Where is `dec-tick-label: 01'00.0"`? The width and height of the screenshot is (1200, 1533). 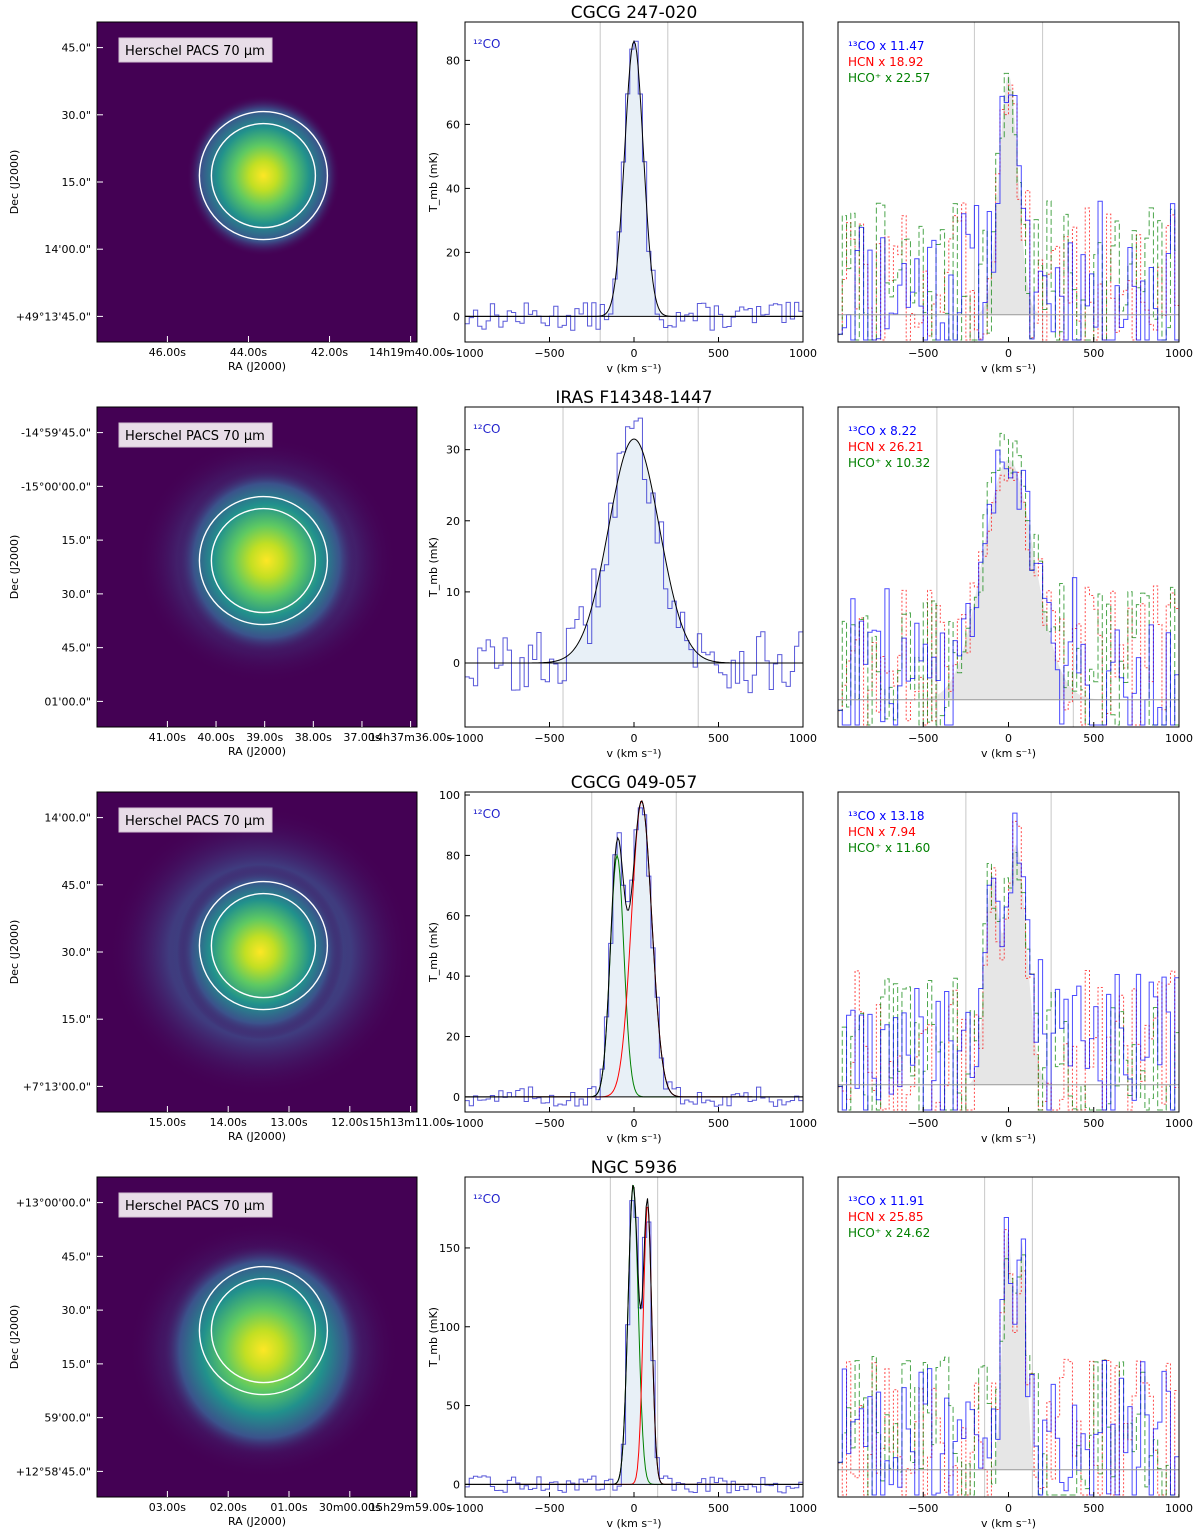
dec-tick-label: 01'00.0" is located at coordinates (67, 701).